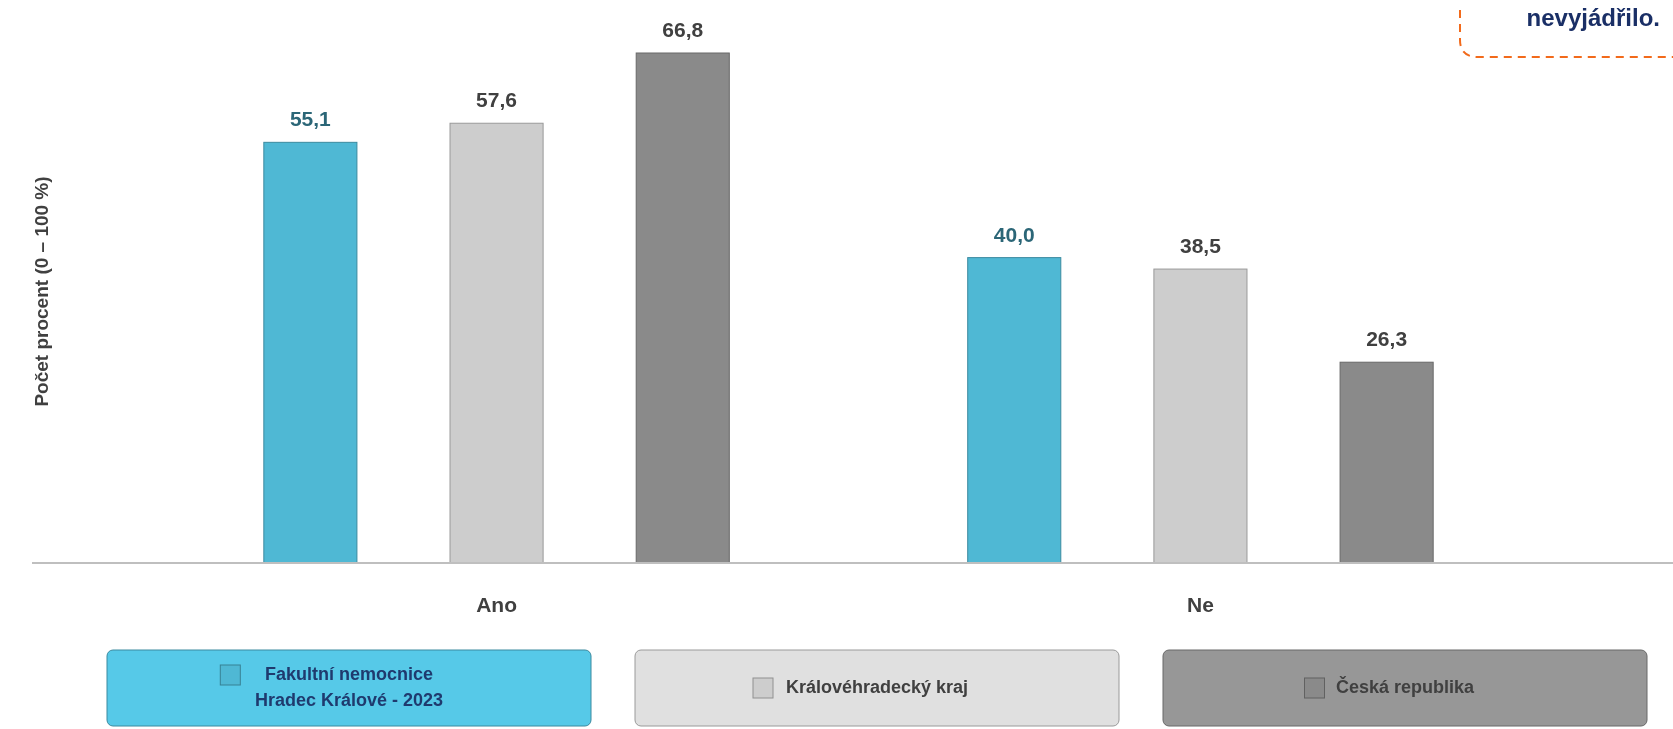 The image size is (1673, 729). What do you see at coordinates (1387, 339) in the screenshot?
I see `data-label: 26,3` at bounding box center [1387, 339].